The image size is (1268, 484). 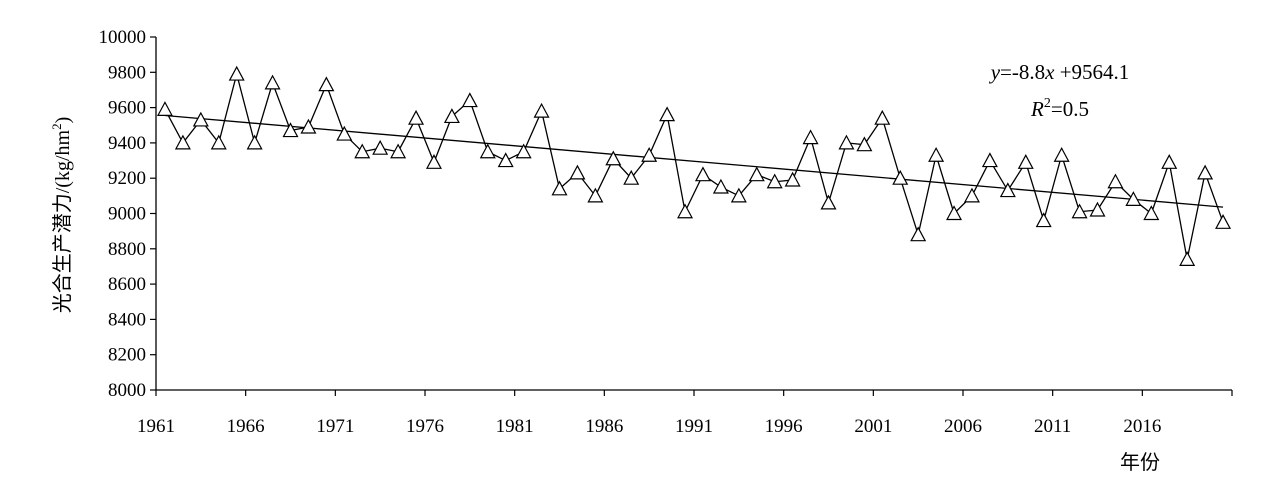 What do you see at coordinates (56, 126) in the screenshot?
I see `y-axis-label-sup: 2` at bounding box center [56, 126].